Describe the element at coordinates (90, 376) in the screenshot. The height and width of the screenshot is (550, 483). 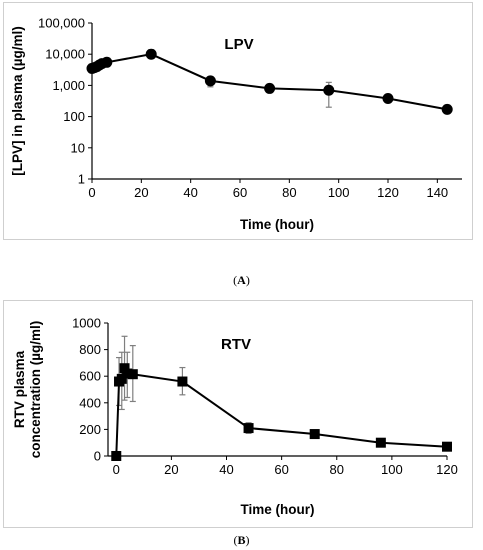
I see `y-tick-label: 600` at that location.